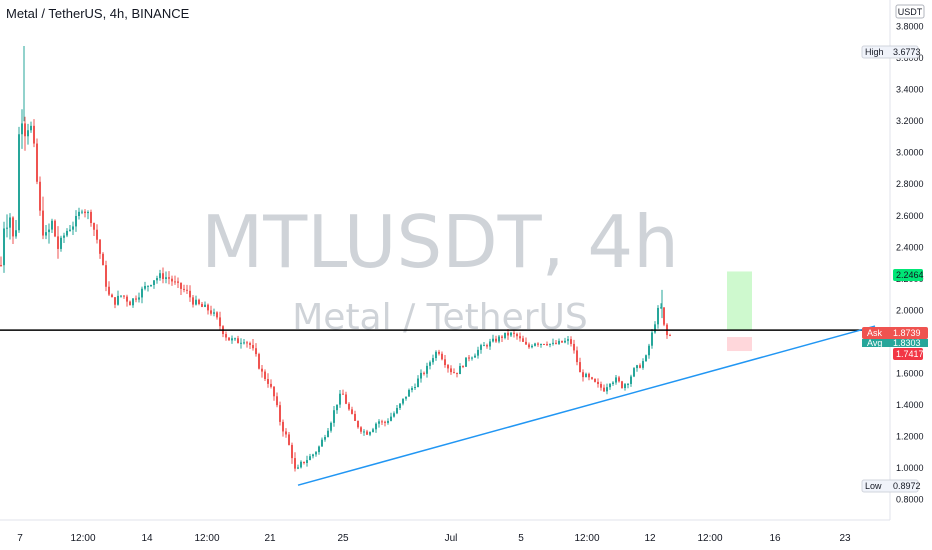 This screenshot has width=932, height=550. I want to click on stop-zone, so click(739, 344).